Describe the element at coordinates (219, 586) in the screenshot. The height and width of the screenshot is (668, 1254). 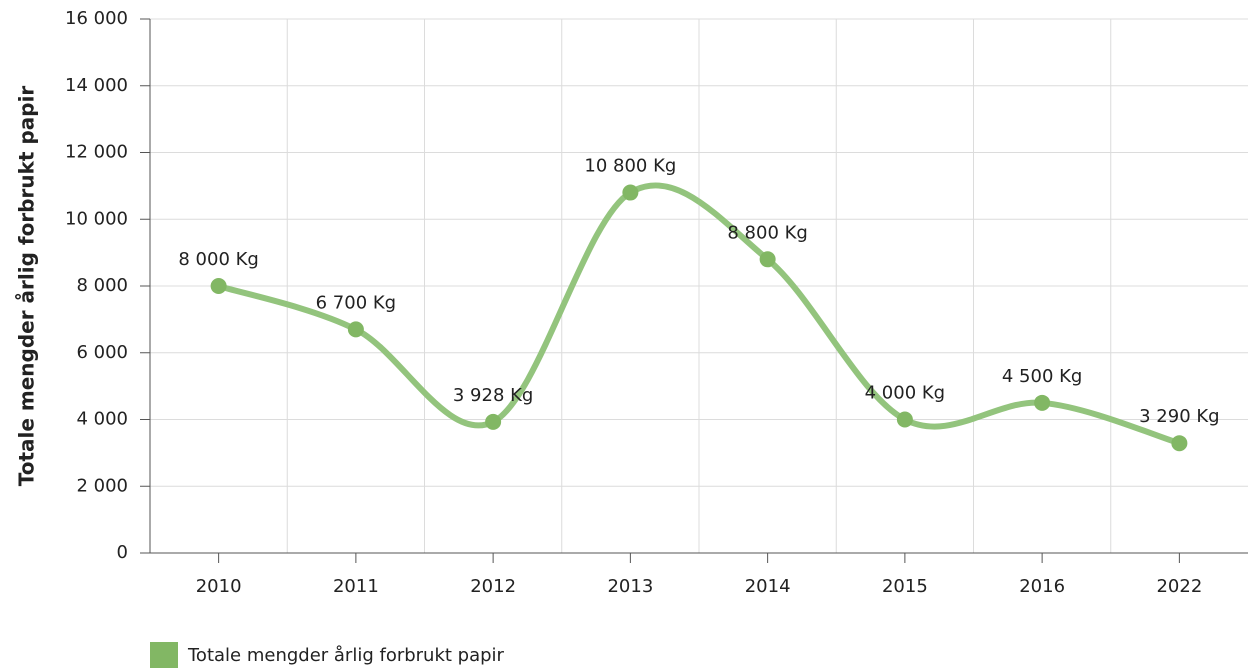
I see `x-tick-label: 2010` at that location.